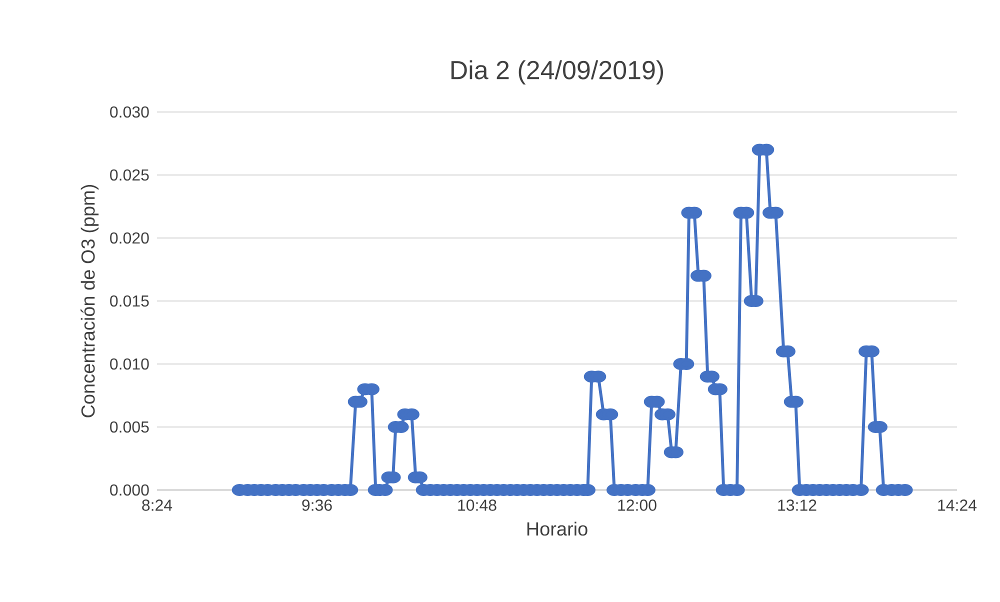 This screenshot has width=1000, height=602. Describe the element at coordinates (957, 505) in the screenshot. I see `x-tick-label: 14:24` at that location.